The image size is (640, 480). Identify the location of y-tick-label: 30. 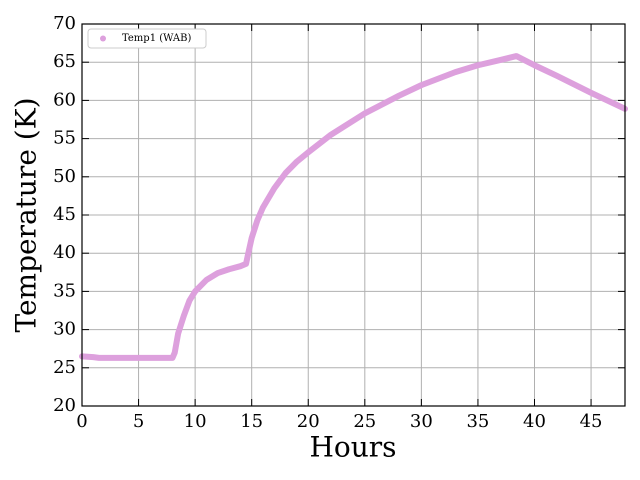
(64, 329).